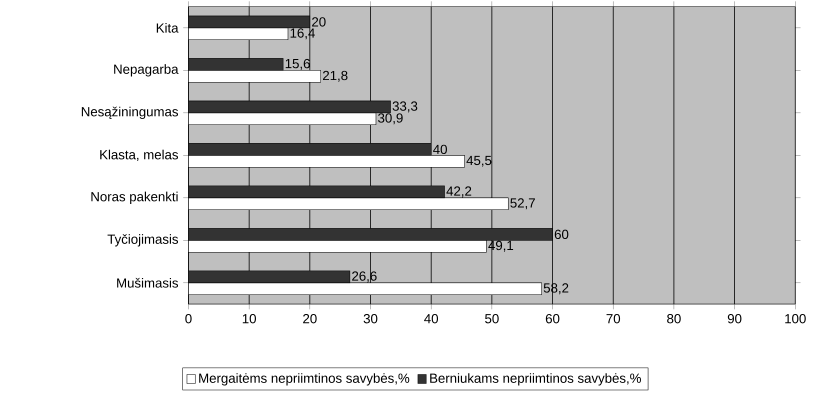 Image resolution: width=827 pixels, height=402 pixels. What do you see at coordinates (304, 379) in the screenshot?
I see `legend-label: Mergaitėms nepriimtinos savybės,%` at bounding box center [304, 379].